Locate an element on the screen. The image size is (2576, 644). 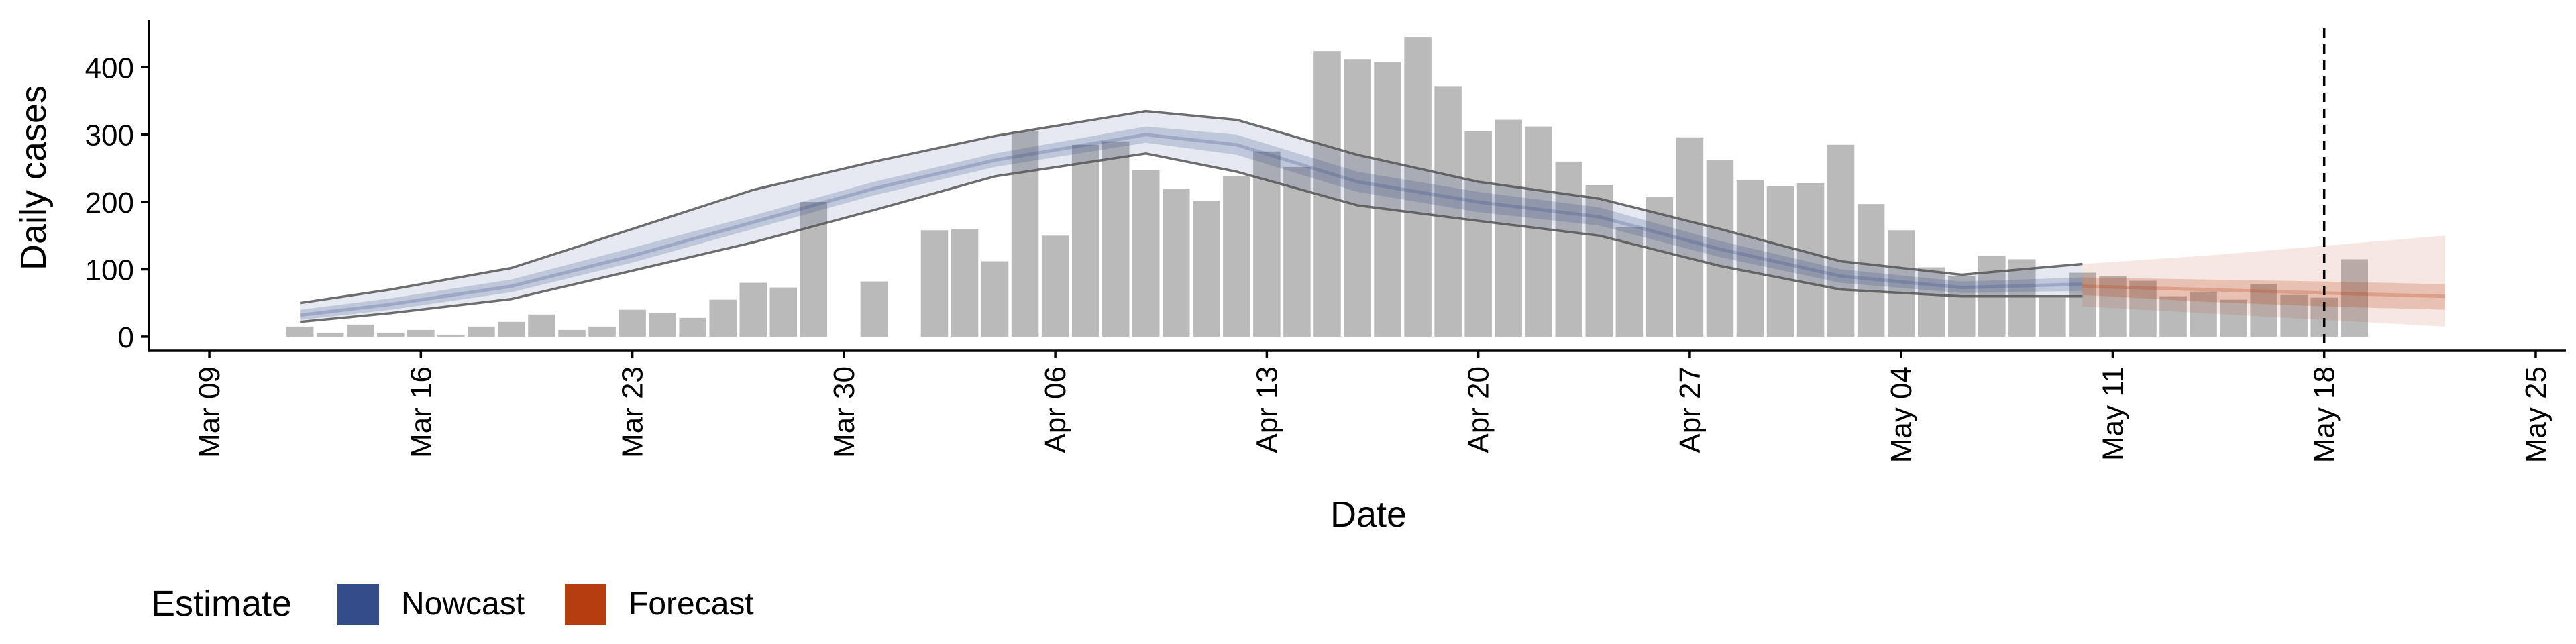
legend-title: Estimate is located at coordinates (221, 604).